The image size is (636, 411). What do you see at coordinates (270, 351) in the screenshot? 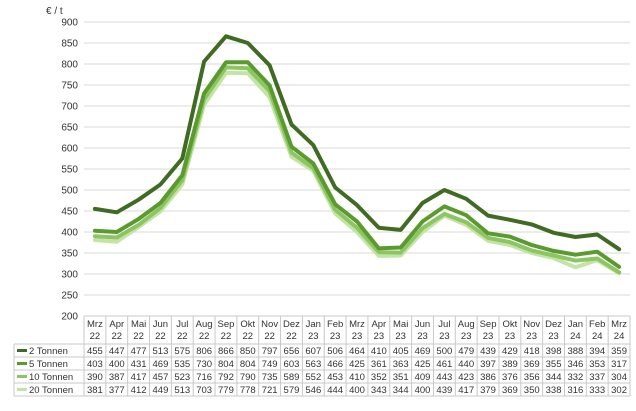
I see `table-cell-value: 797` at bounding box center [270, 351].